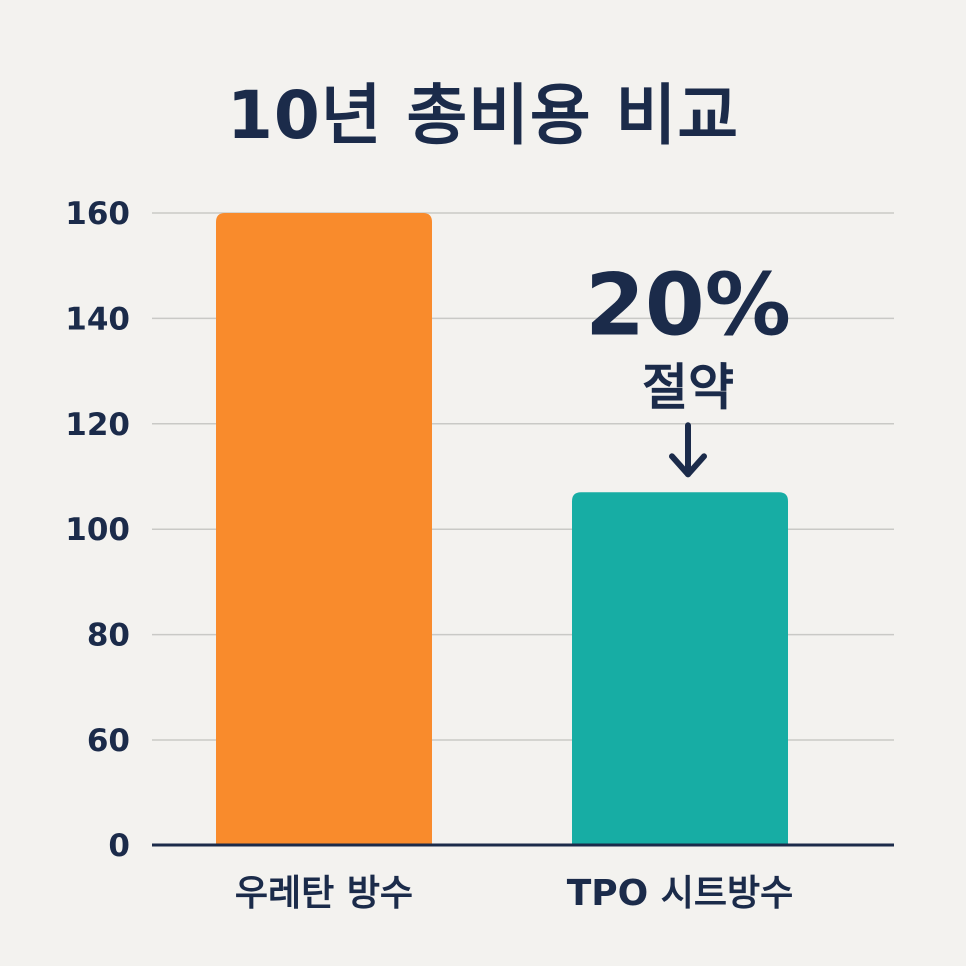 This screenshot has height=966, width=966. Describe the element at coordinates (119, 846) in the screenshot. I see `y-tick-label: 0` at that location.